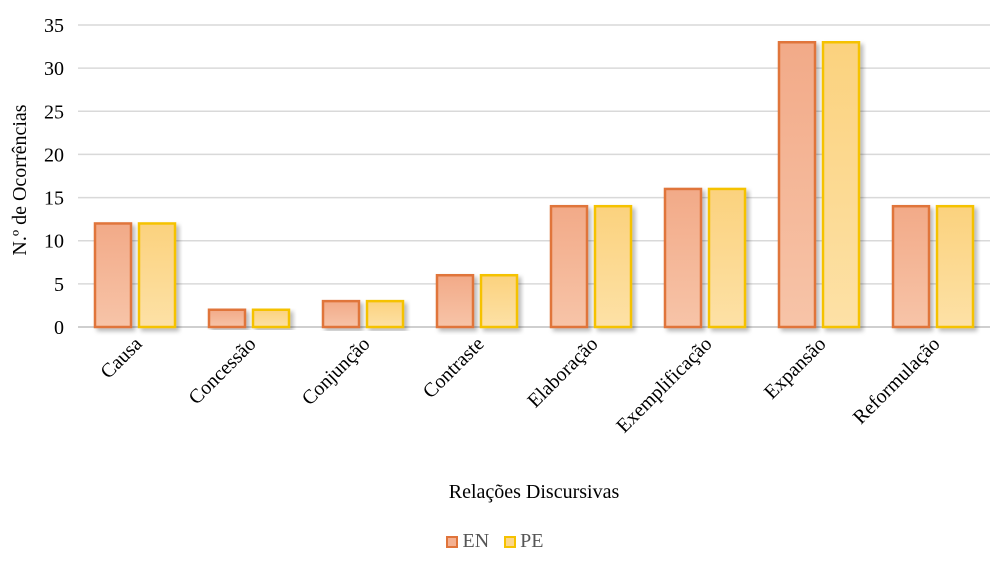 The width and height of the screenshot is (990, 566). What do you see at coordinates (336, 371) in the screenshot?
I see `x-tick-label: Conjunção` at bounding box center [336, 371].